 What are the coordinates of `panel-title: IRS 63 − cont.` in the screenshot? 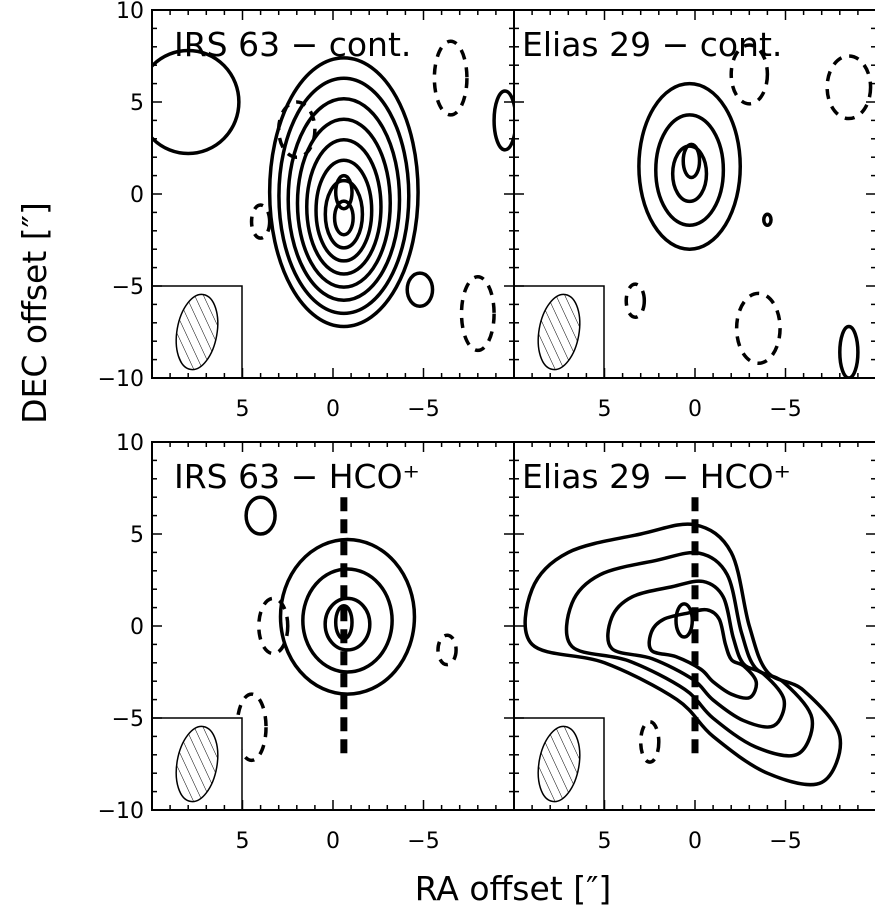 It's located at (292, 44).